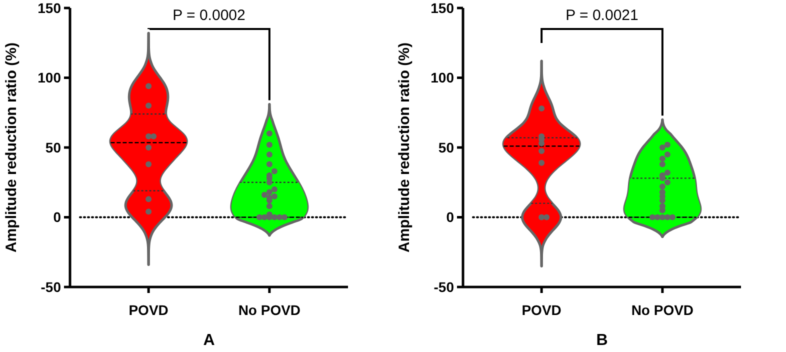  Describe the element at coordinates (602, 340) in the screenshot. I see `x-axis-title: B` at that location.